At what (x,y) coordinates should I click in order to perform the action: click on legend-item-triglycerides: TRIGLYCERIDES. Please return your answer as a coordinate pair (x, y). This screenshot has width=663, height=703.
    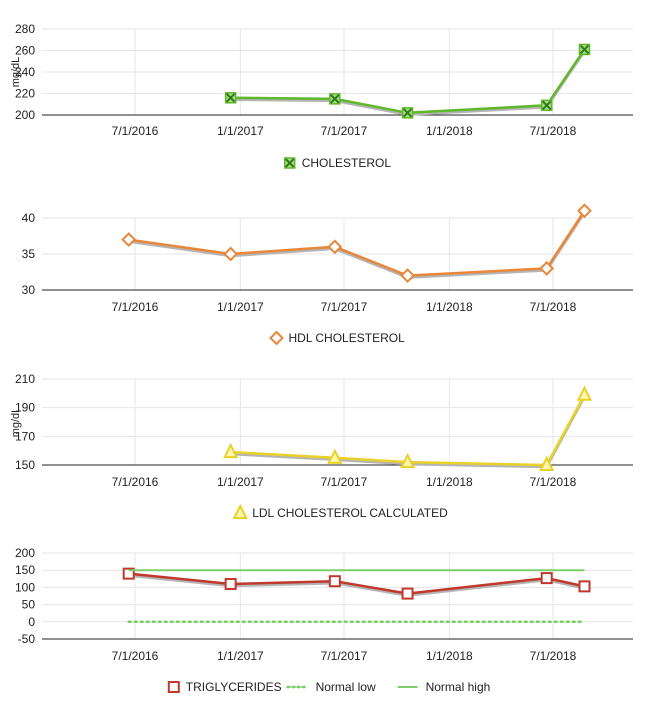
    Looking at the image, I should click on (224, 687).